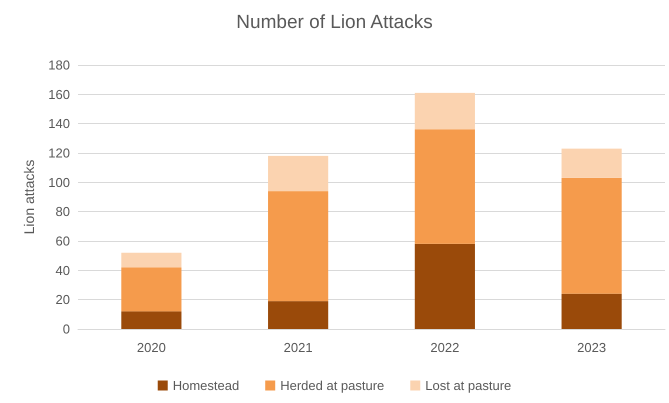  What do you see at coordinates (591, 347) in the screenshot?
I see `x-tick-label: 2023` at bounding box center [591, 347].